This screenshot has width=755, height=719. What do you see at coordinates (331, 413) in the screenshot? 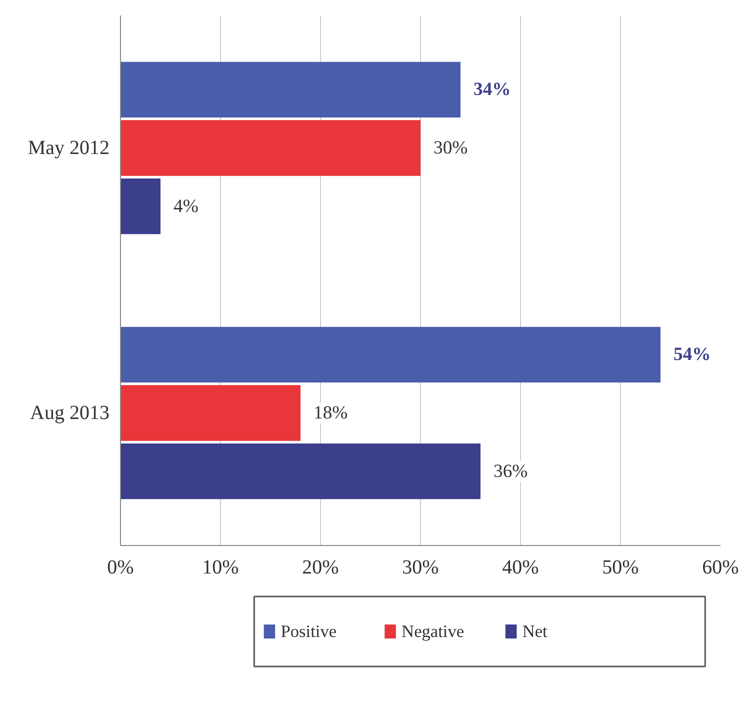
I see `data-label: 18%` at bounding box center [331, 413].